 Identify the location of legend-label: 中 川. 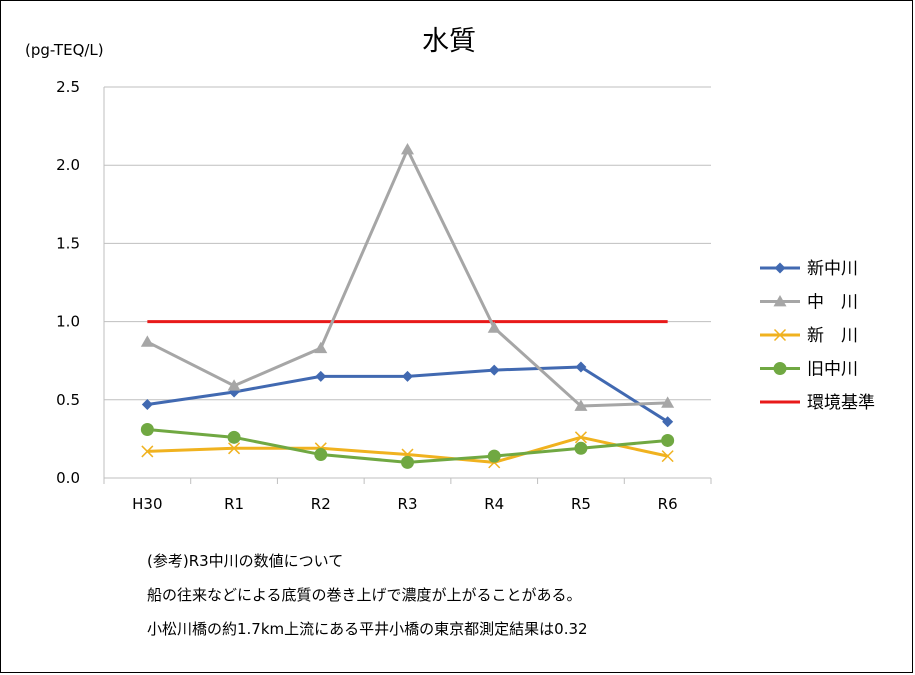
(832, 303).